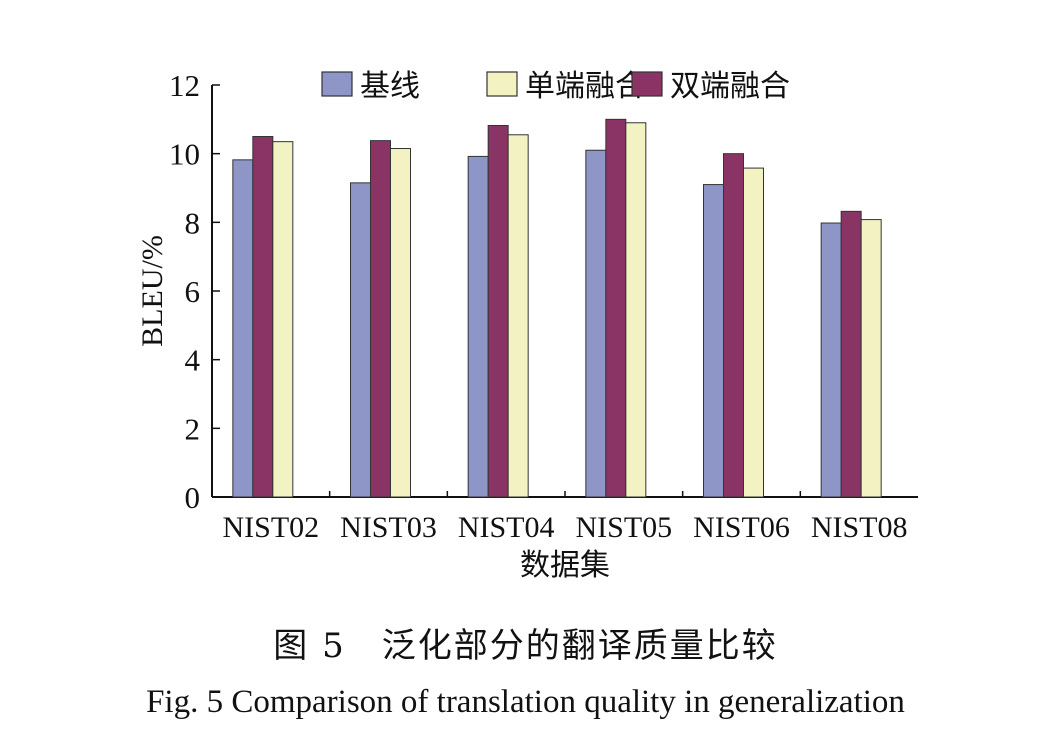 The image size is (1051, 754). Describe the element at coordinates (270, 527) in the screenshot. I see `x-tick-label: NIST02` at that location.